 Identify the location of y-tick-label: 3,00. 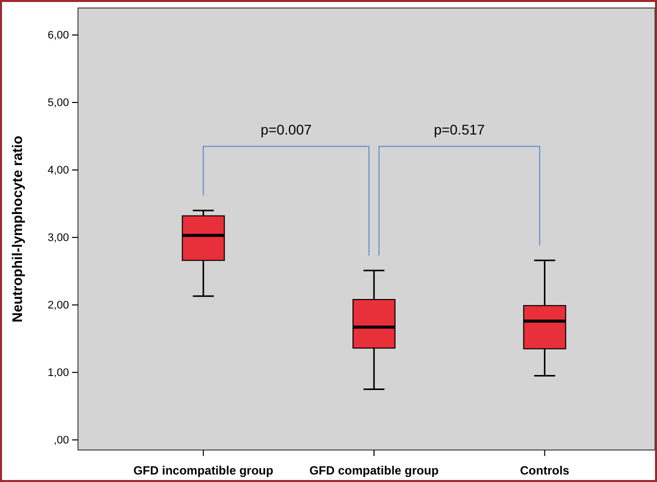
(58, 238).